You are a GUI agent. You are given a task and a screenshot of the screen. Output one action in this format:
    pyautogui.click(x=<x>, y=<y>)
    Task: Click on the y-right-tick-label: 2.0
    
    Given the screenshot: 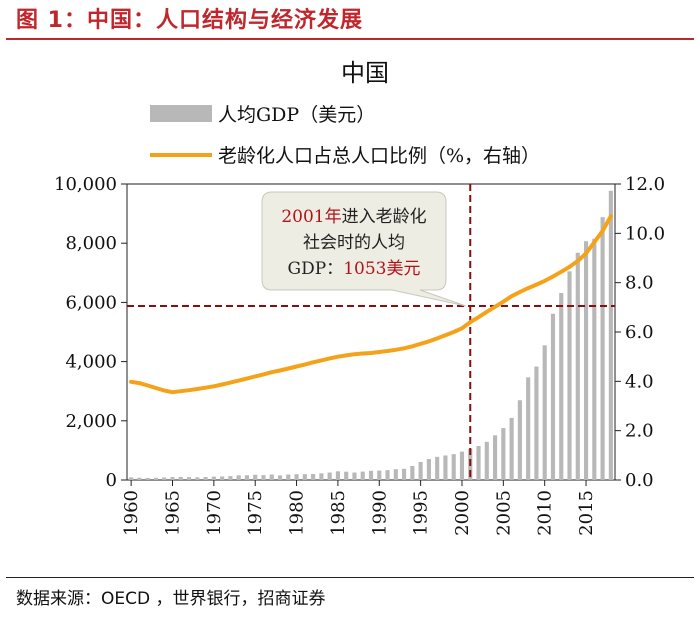 What is the action you would take?
    pyautogui.click(x=639, y=431)
    